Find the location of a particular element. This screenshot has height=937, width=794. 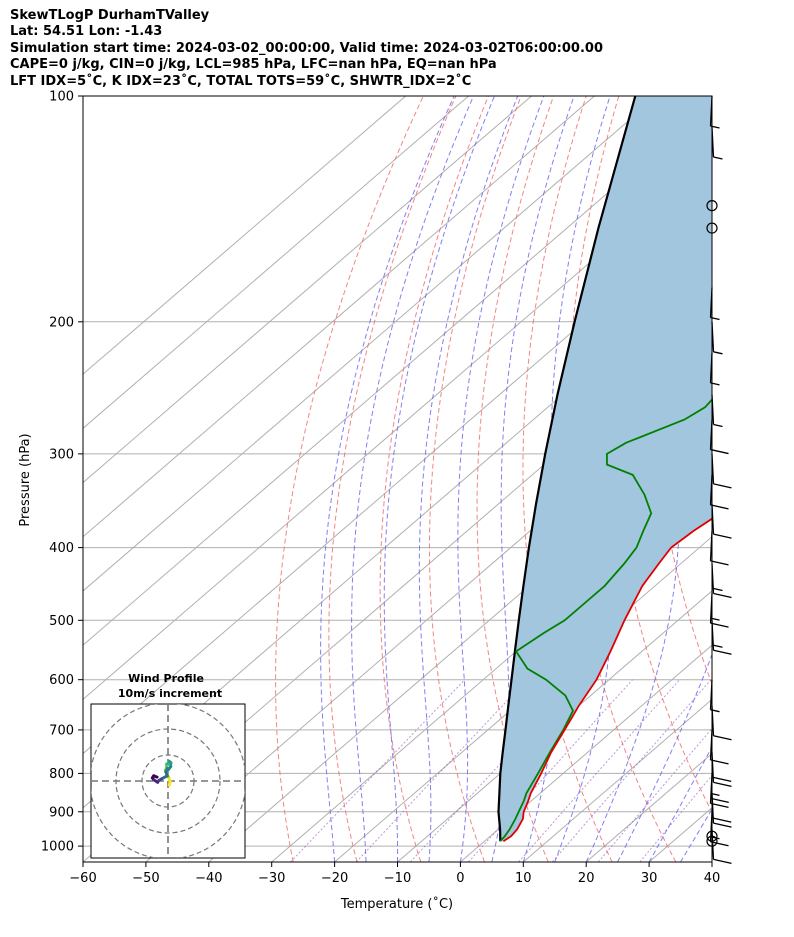

hodograph-inset: Wind Profile 10m/s increment is located at coordinates (168, 765).